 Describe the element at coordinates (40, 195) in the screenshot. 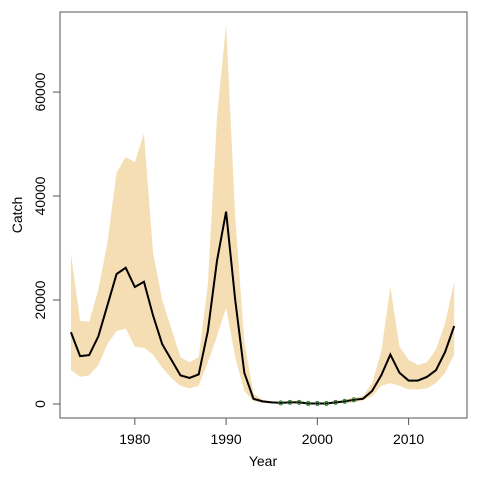

I see `y-tick-label: 40000` at that location.